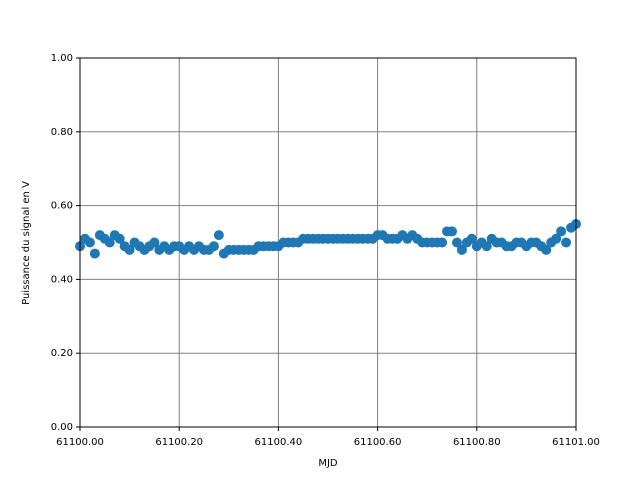 This screenshot has width=640, height=480. Describe the element at coordinates (328, 463) in the screenshot. I see `x-axis-label: MJD` at that location.